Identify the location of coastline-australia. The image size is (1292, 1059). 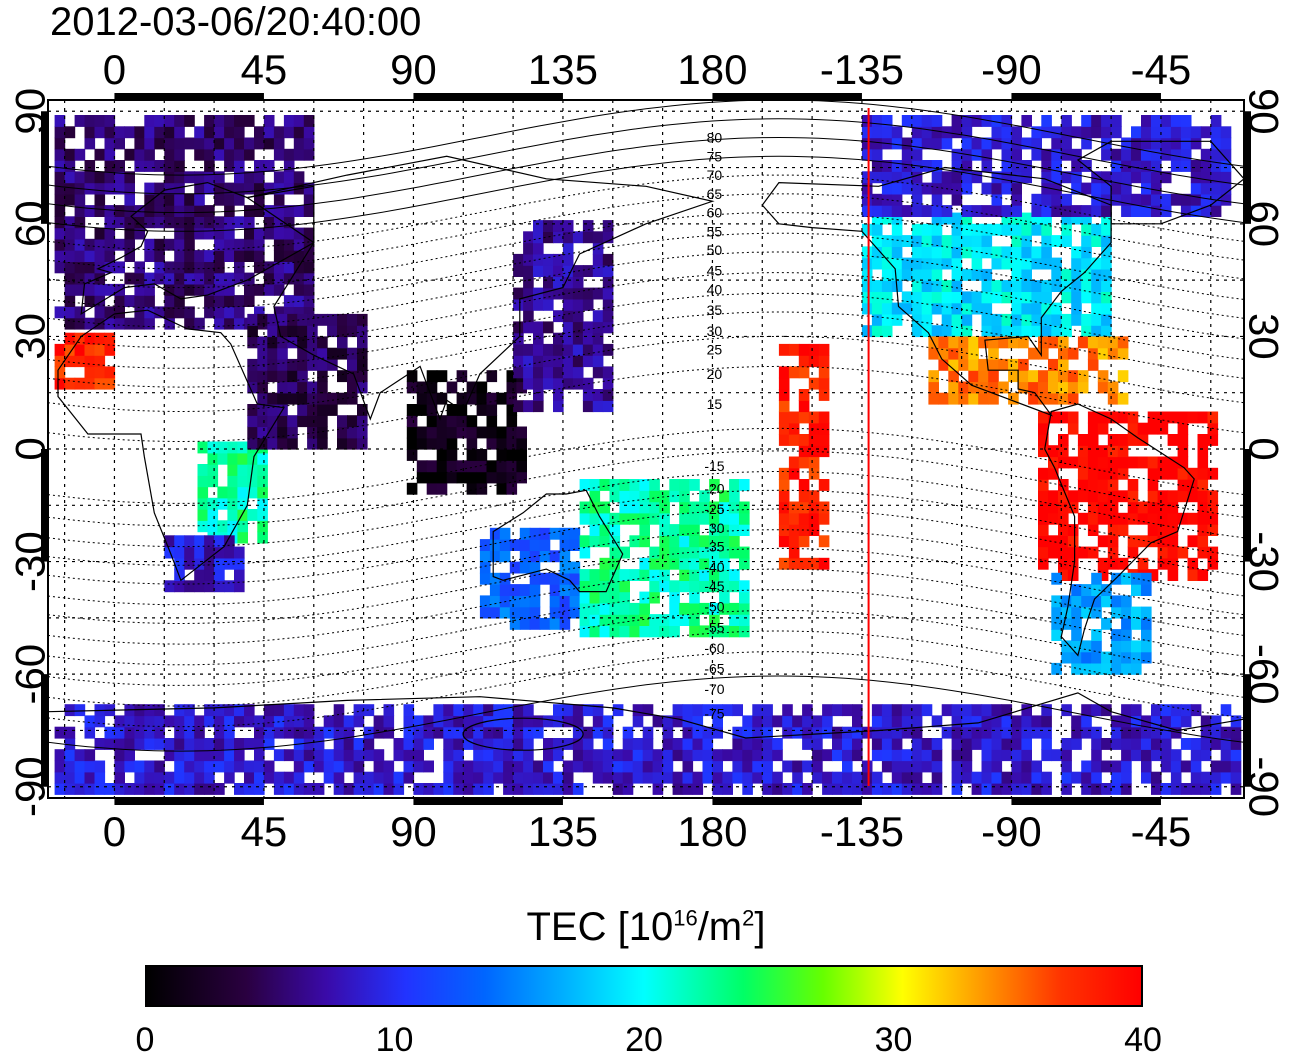
(558, 541).